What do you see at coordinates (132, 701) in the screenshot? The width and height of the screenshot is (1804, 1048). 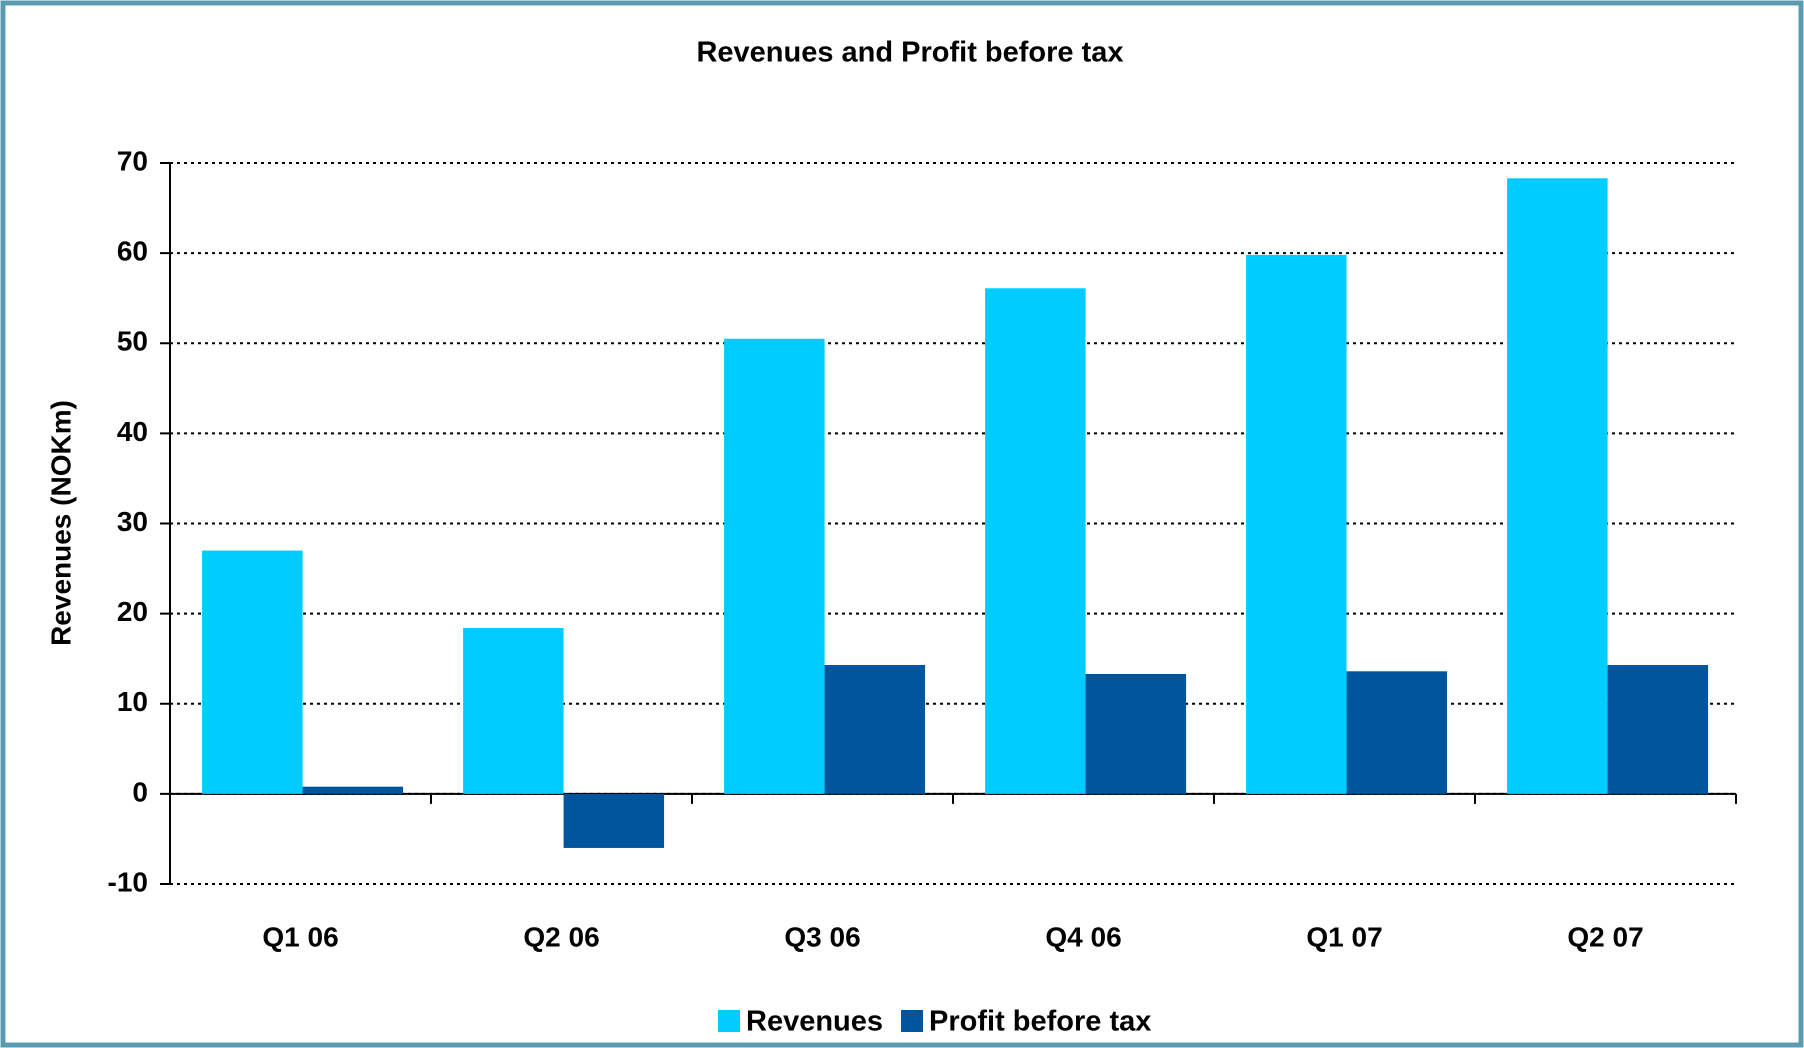 I see `y-tick-label: 10` at bounding box center [132, 701].